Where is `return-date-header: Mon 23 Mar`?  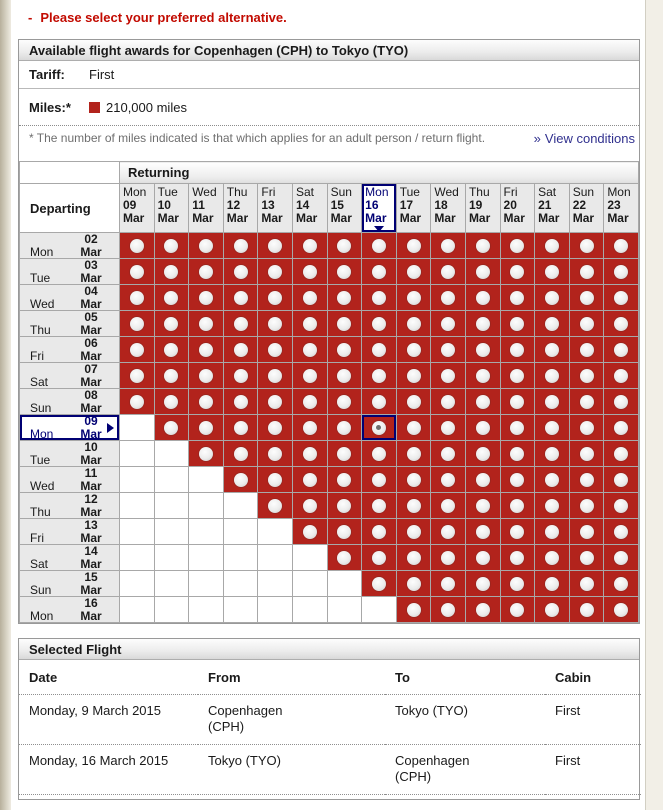 return-date-header: Mon 23 Mar is located at coordinates (621, 208).